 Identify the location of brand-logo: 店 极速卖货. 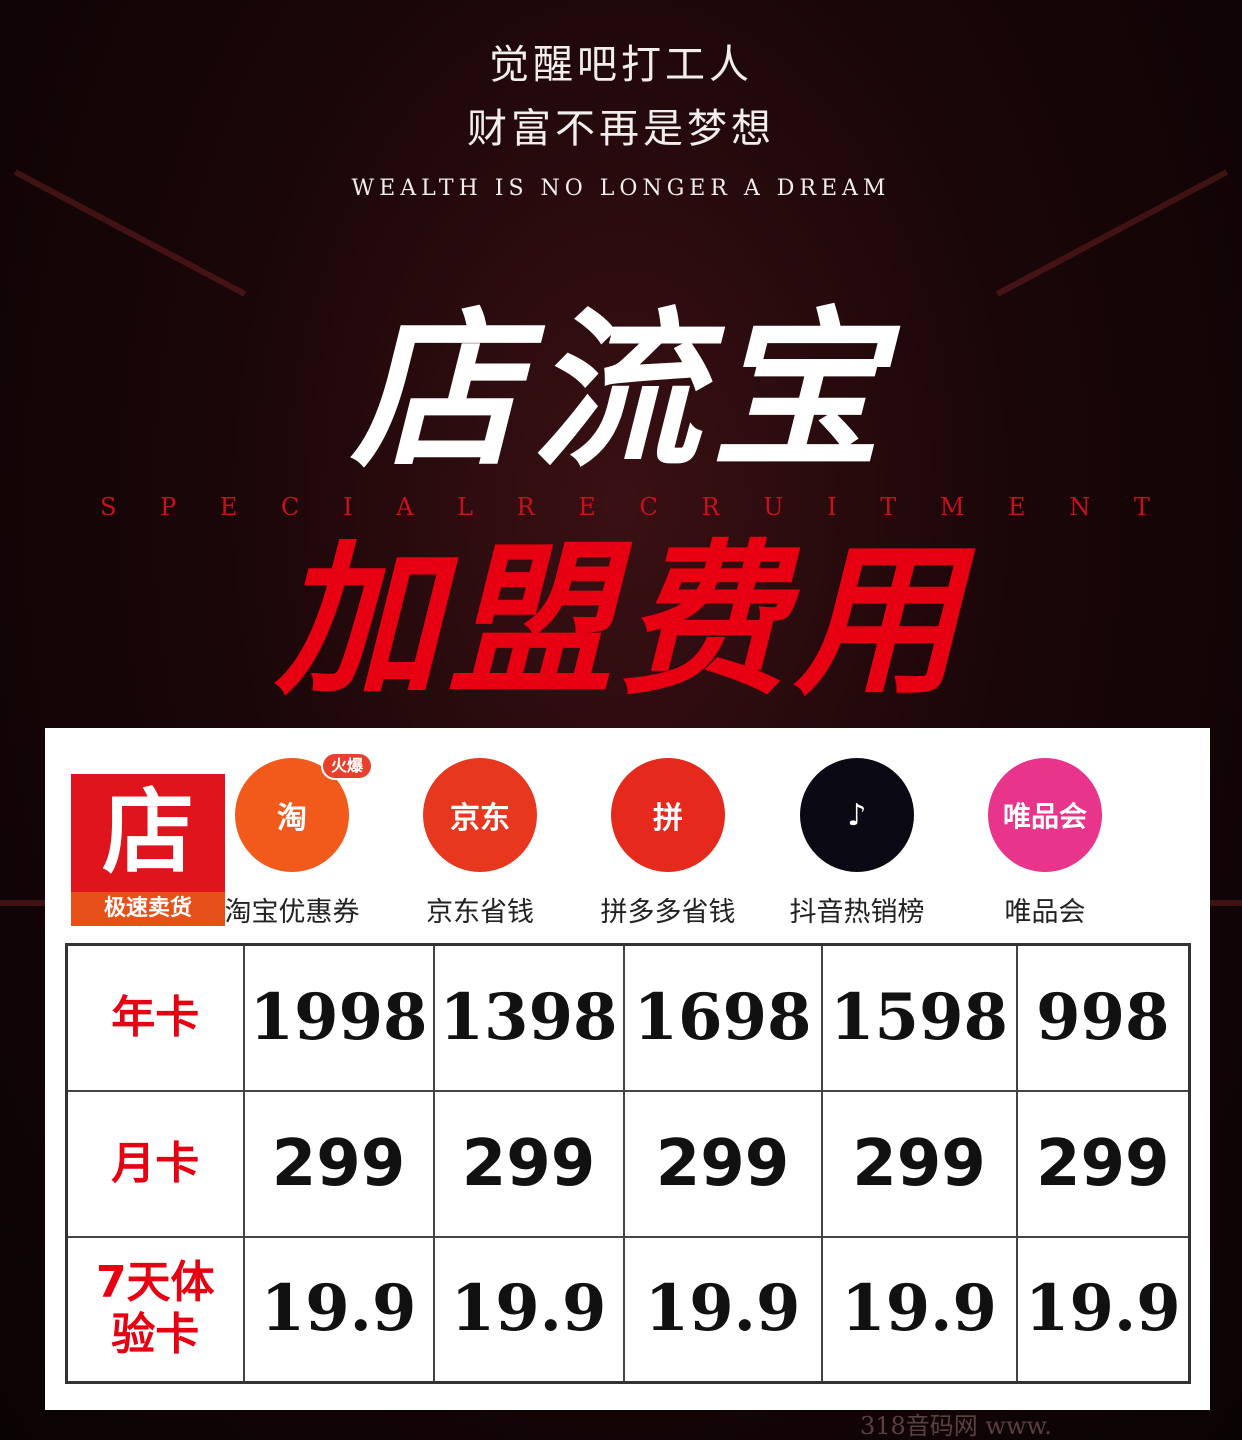
(148, 850).